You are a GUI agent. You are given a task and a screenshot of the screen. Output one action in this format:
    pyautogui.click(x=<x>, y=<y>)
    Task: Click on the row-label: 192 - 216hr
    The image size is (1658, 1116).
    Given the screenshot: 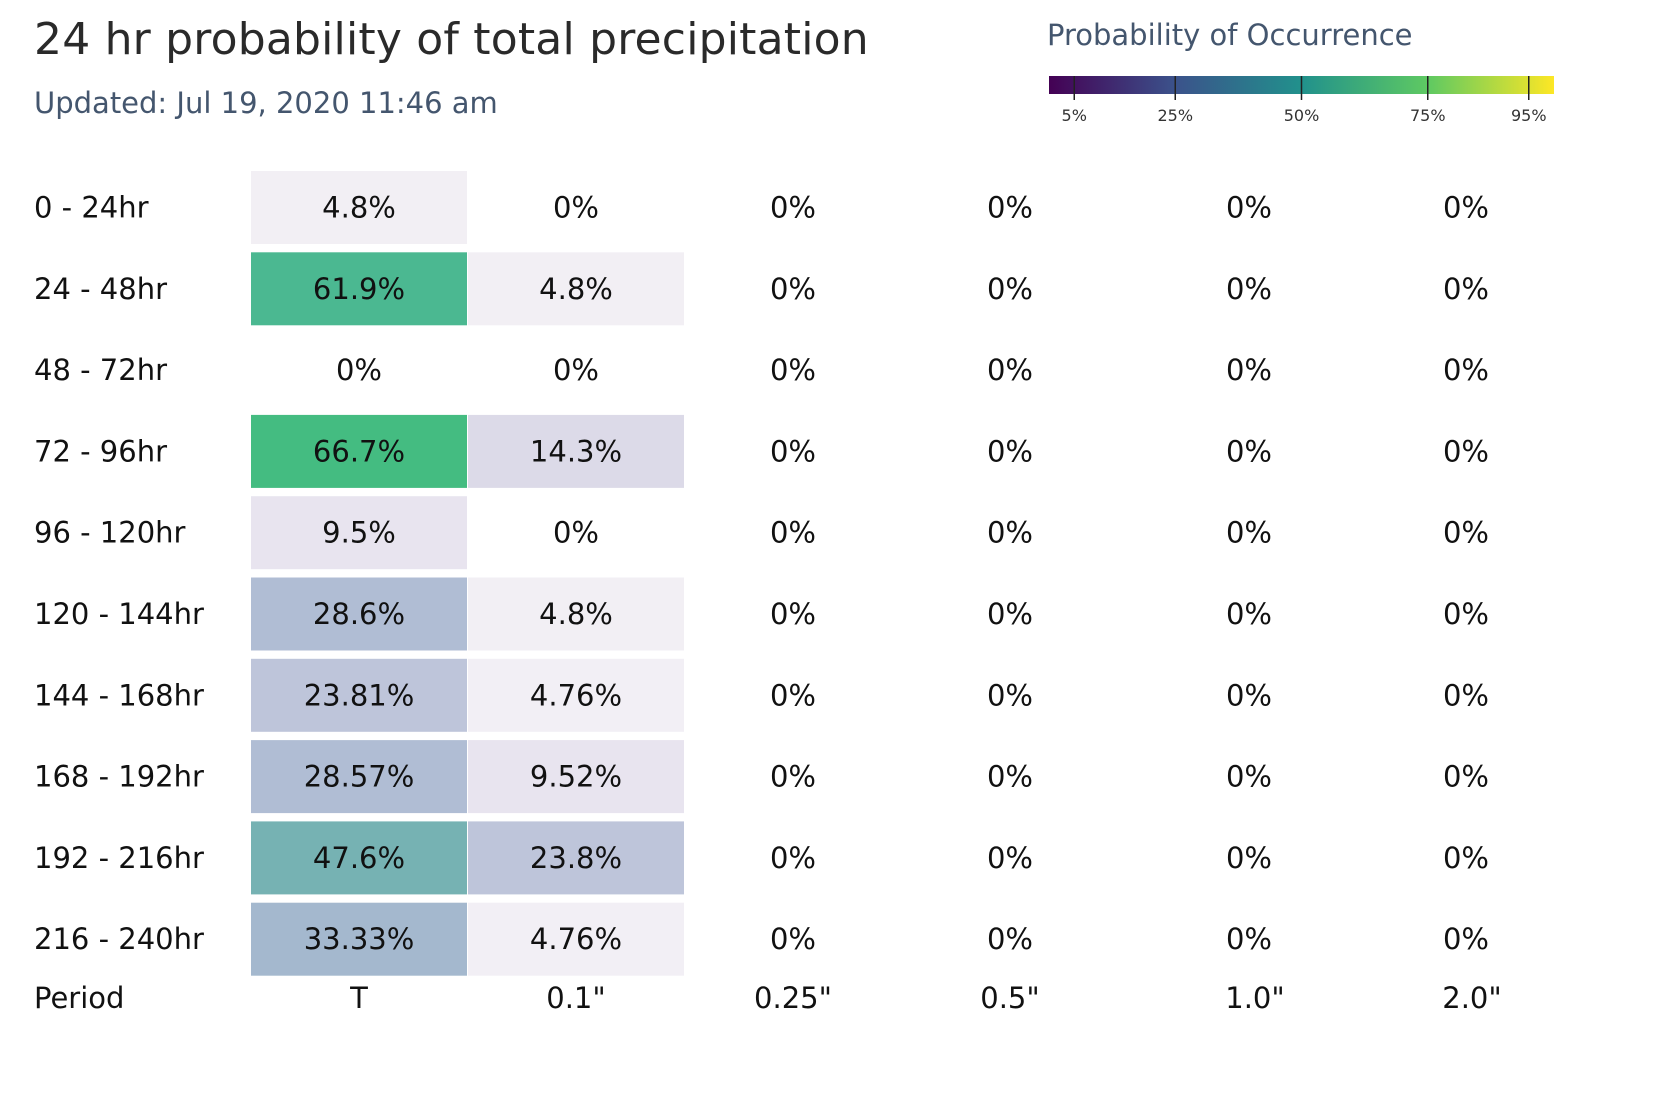 What is the action you would take?
    pyautogui.click(x=119, y=858)
    